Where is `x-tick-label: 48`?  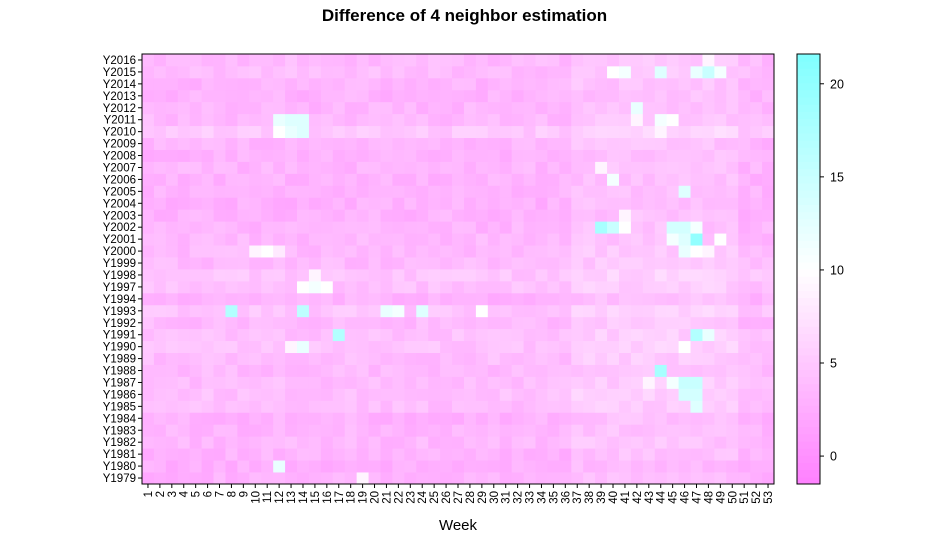 x-tick-label: 48 is located at coordinates (709, 497).